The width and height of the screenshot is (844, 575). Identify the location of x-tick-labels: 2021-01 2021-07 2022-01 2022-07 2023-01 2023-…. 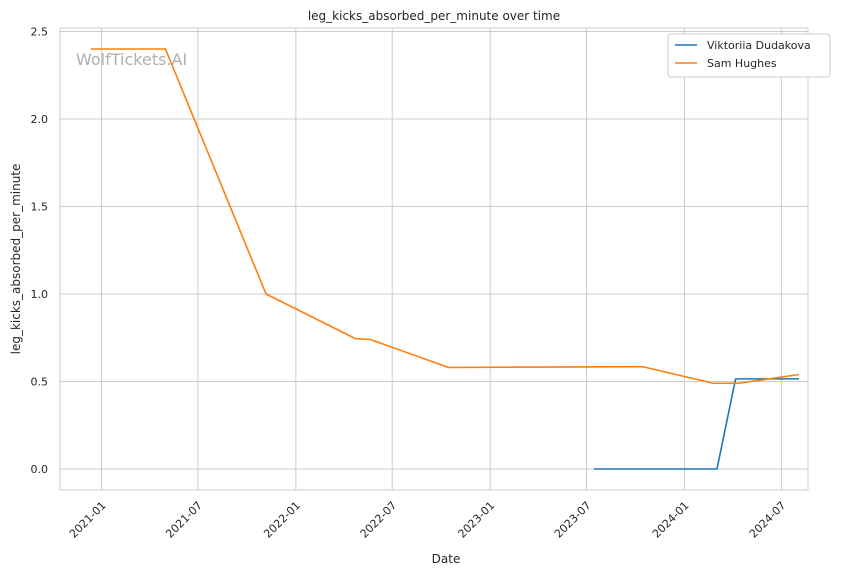
(428, 520).